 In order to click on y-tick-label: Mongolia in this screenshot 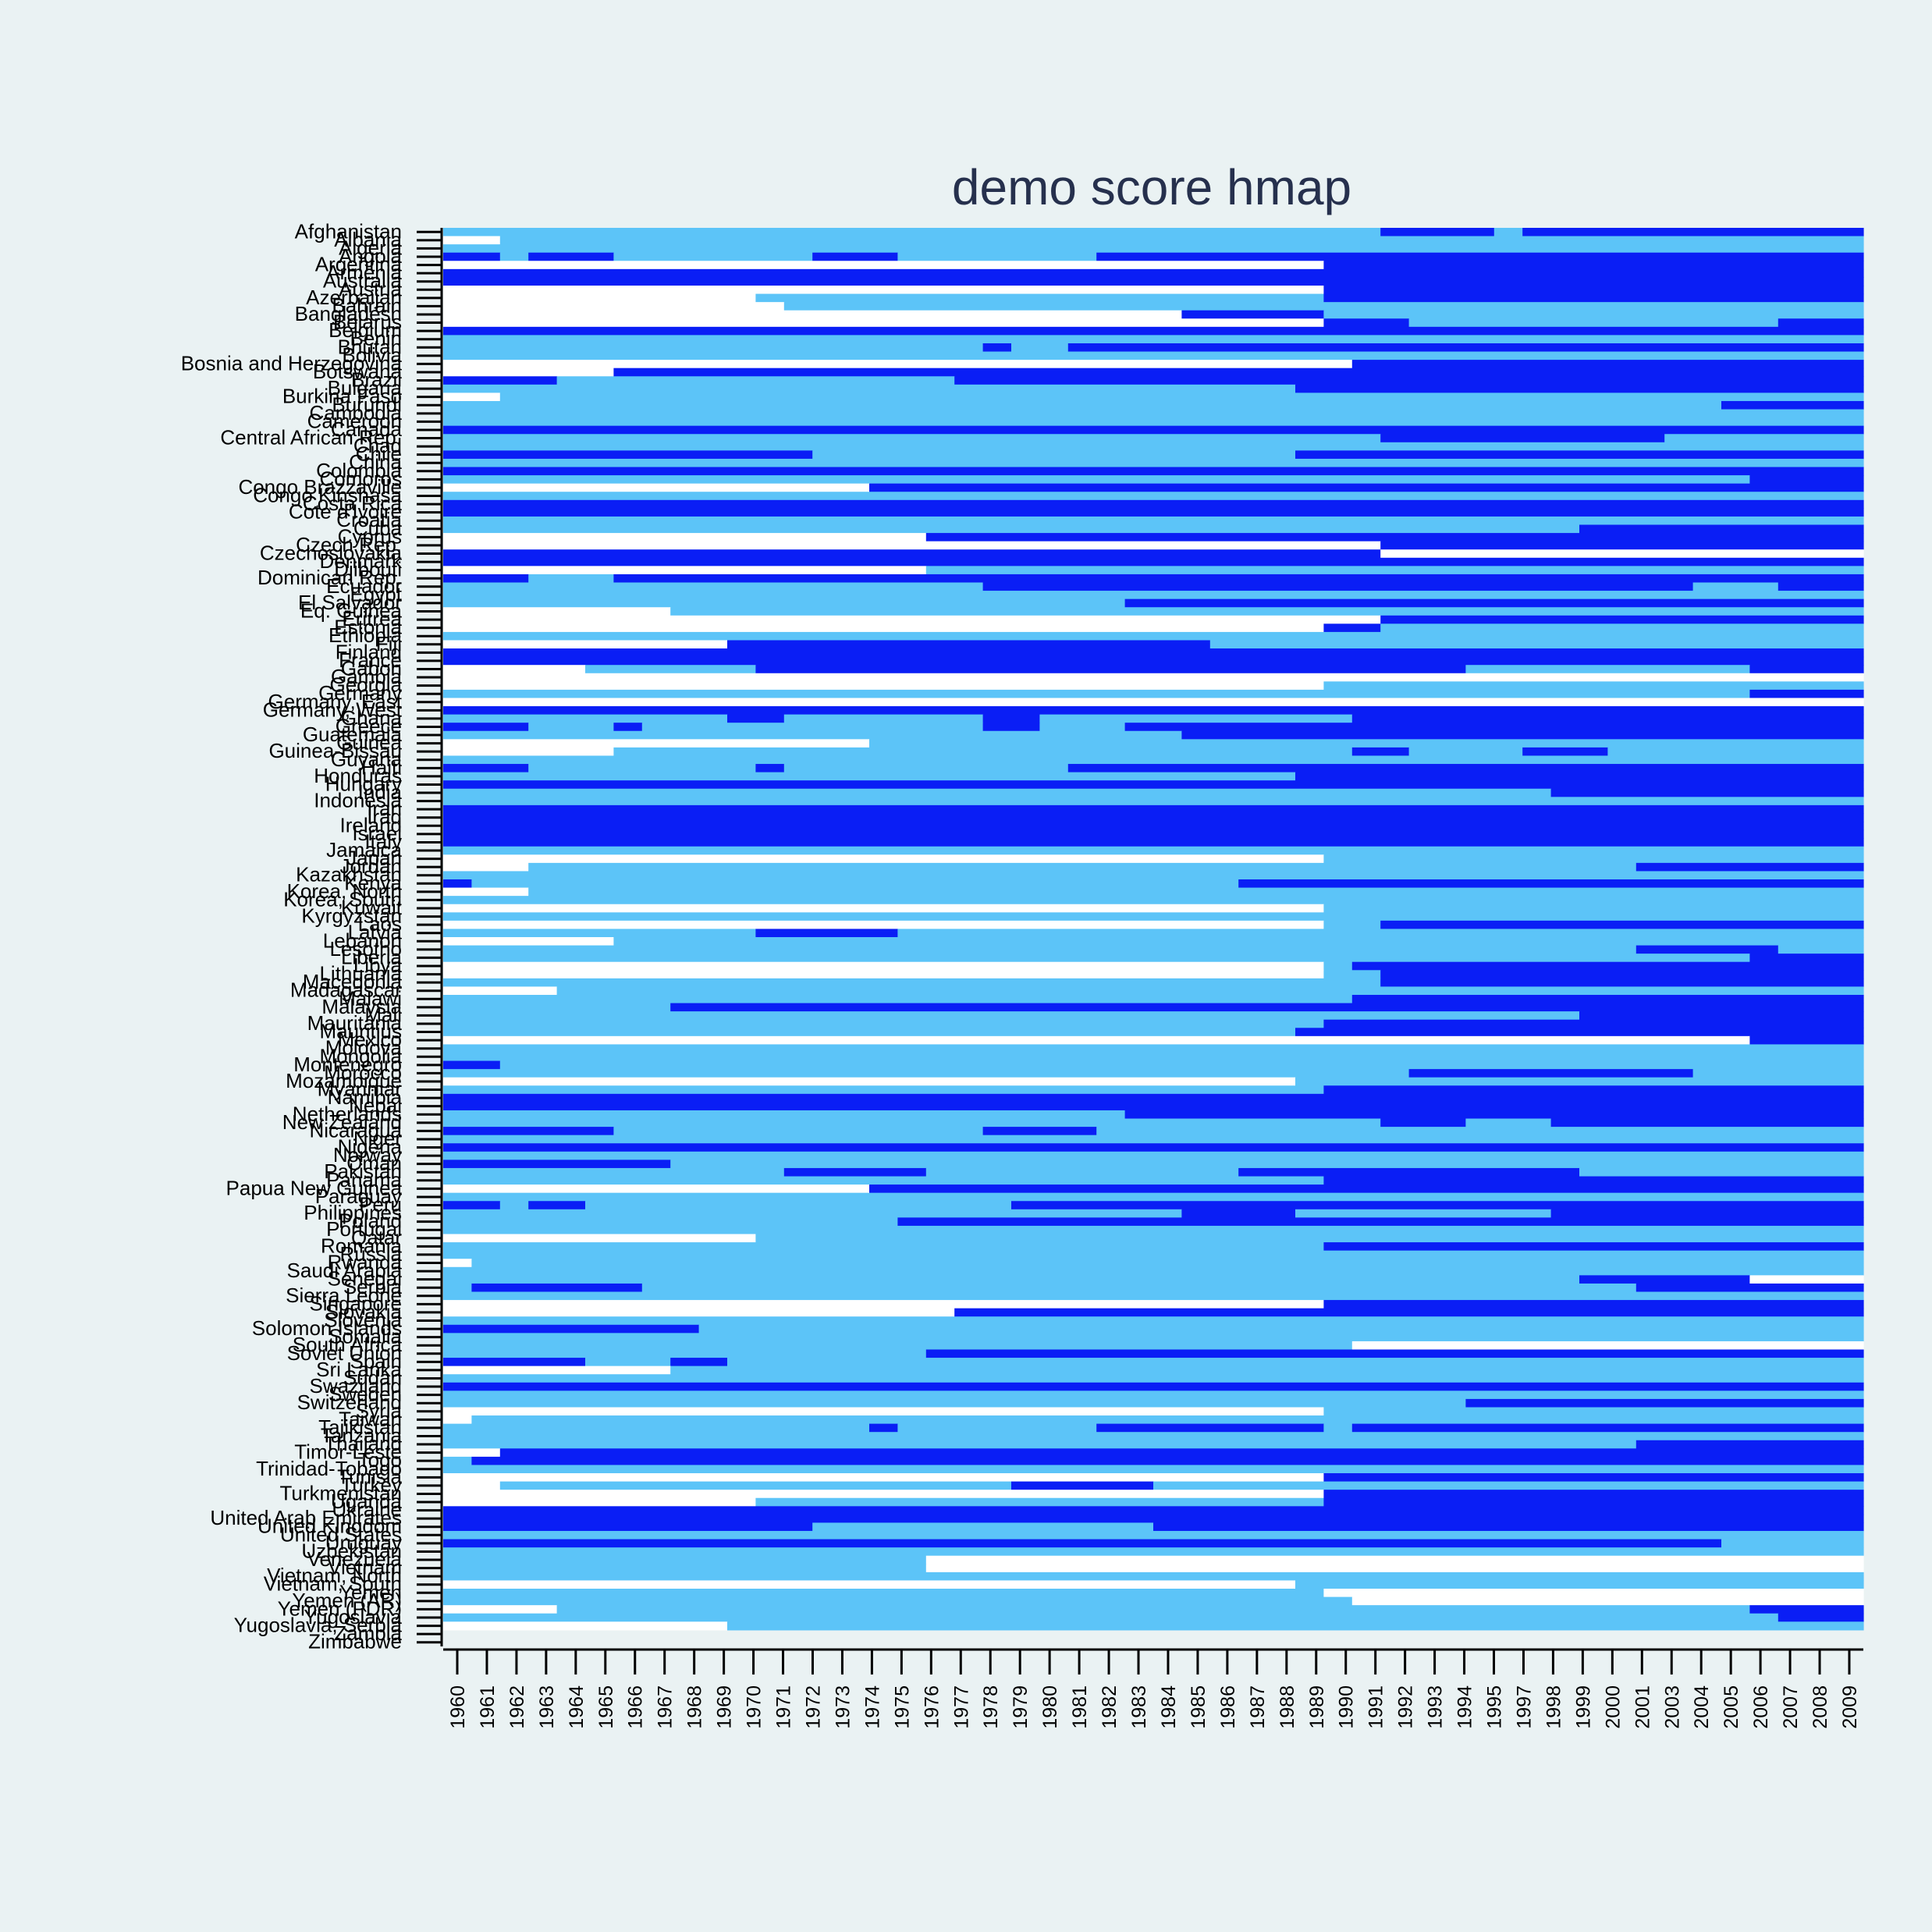, I will do `click(360, 1055)`.